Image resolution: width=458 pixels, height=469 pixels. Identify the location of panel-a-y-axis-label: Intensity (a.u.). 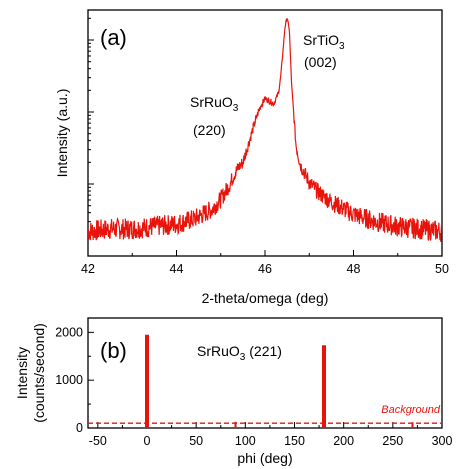
(62, 133).